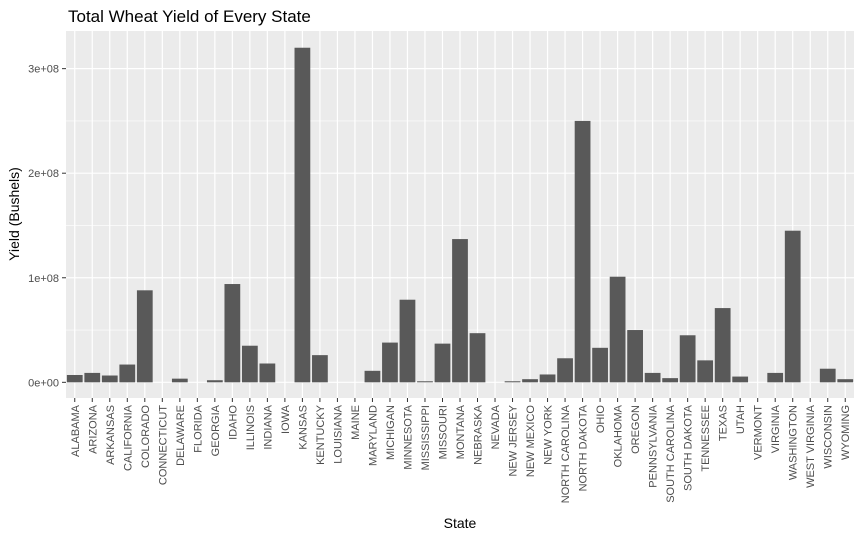 The width and height of the screenshot is (861, 539). What do you see at coordinates (724, 423) in the screenshot?
I see `x-tick-label: TEXAS` at bounding box center [724, 423].